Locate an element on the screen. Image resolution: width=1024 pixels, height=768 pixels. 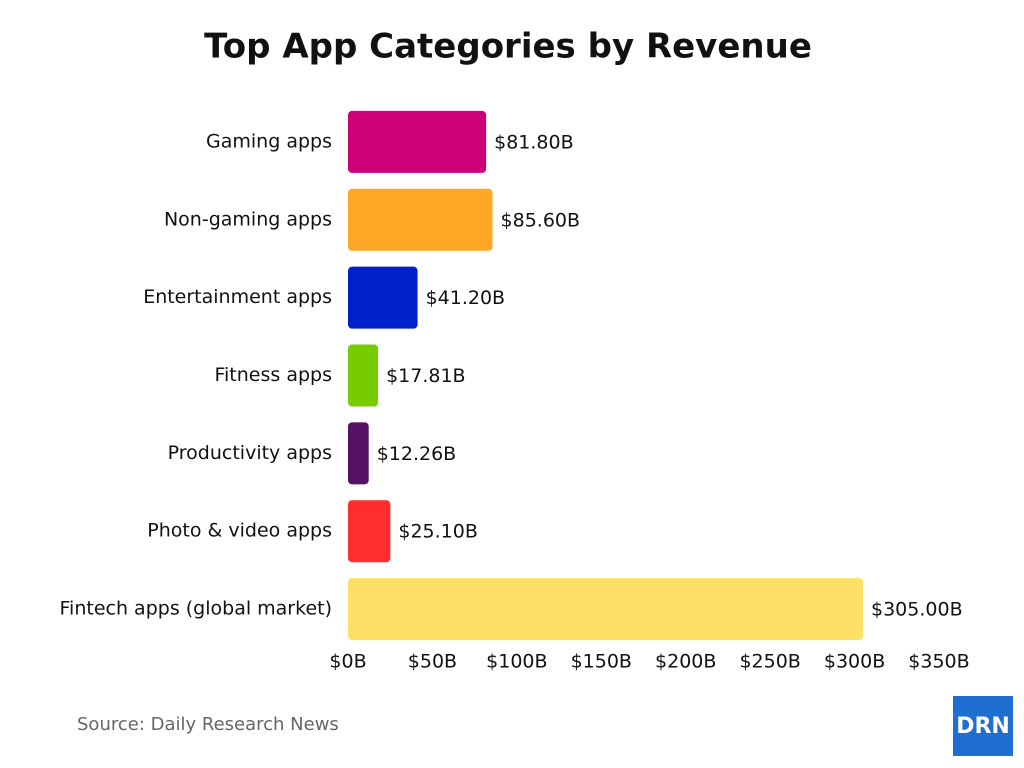
chart-title: Top App Categories by Revenue is located at coordinates (508, 47).